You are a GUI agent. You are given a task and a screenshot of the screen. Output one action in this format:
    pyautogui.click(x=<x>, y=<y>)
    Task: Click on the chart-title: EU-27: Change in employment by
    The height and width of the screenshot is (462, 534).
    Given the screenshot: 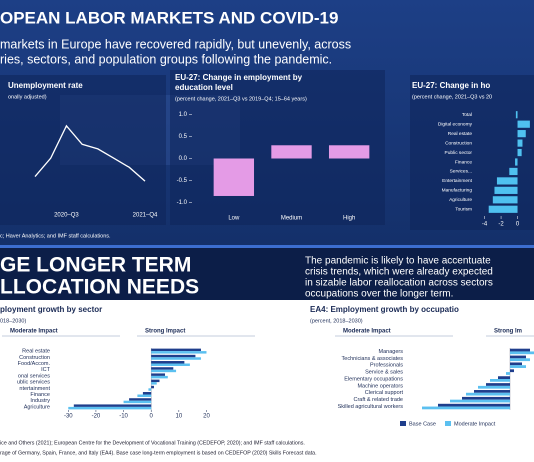 What is the action you would take?
    pyautogui.click(x=239, y=77)
    